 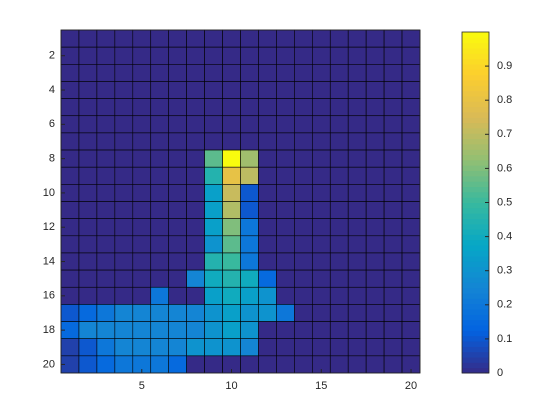 What do you see at coordinates (504, 202) in the screenshot?
I see `colorbar-tick-label: 0.5` at bounding box center [504, 202].